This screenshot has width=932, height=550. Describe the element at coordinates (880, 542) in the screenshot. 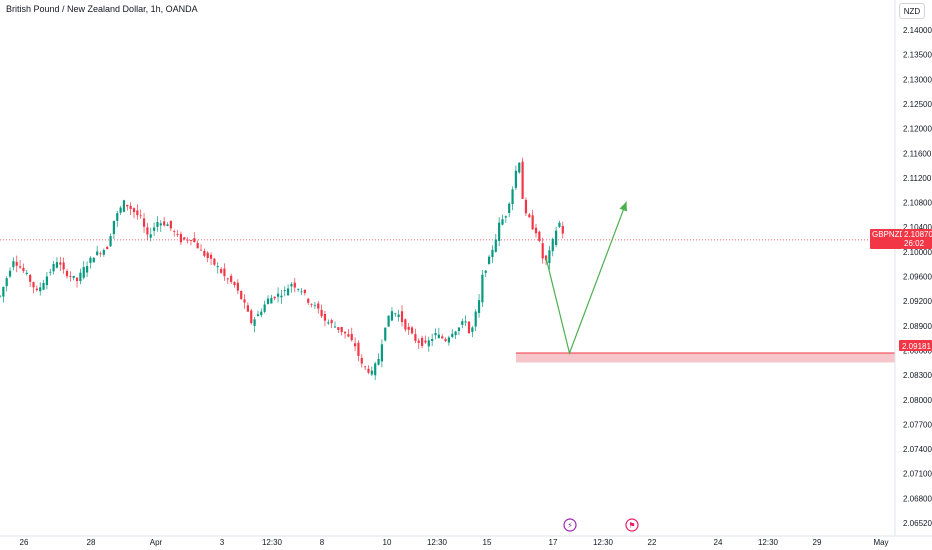

I see `x-tick-label: May` at that location.